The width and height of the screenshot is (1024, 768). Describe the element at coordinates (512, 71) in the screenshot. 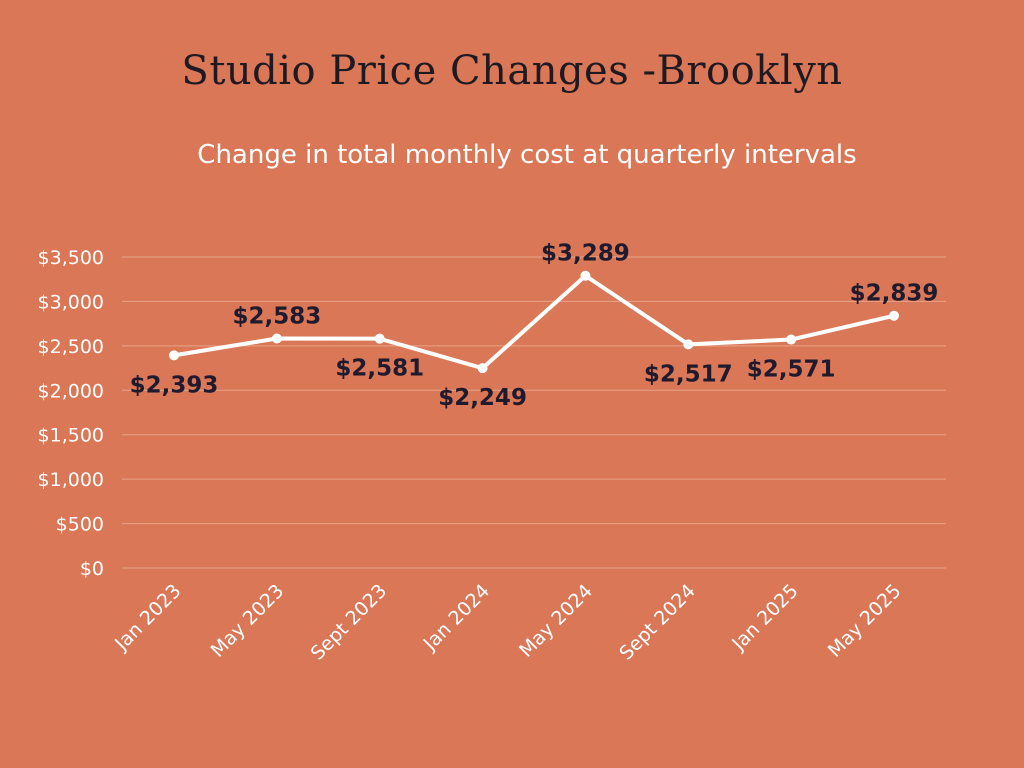

I see `chart-title: Studio Price Changes -Brooklyn` at that location.